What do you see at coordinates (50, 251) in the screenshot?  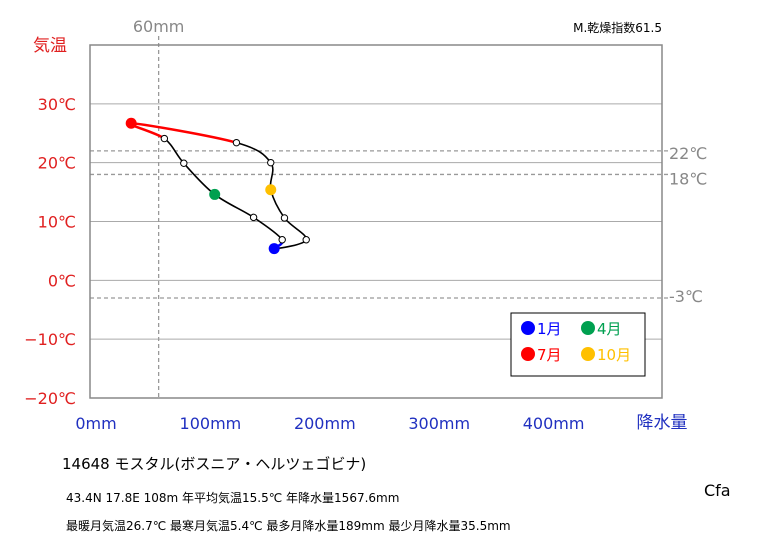 I see `y-axis-ticks: 30℃ 20℃ 10℃ 0℃ −10℃ −20℃` at bounding box center [50, 251].